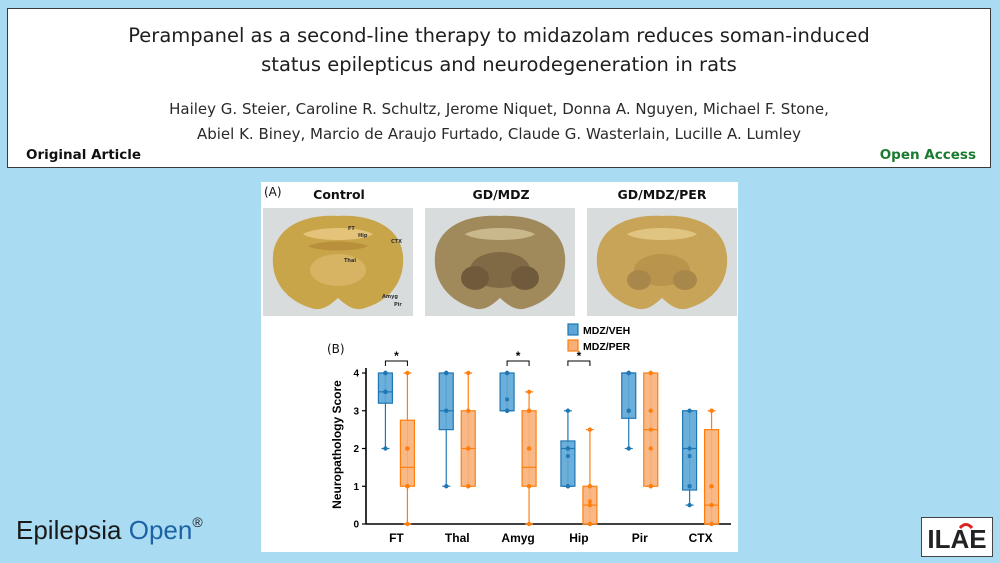  I want to click on ilae-logo: ILAE, so click(957, 537).